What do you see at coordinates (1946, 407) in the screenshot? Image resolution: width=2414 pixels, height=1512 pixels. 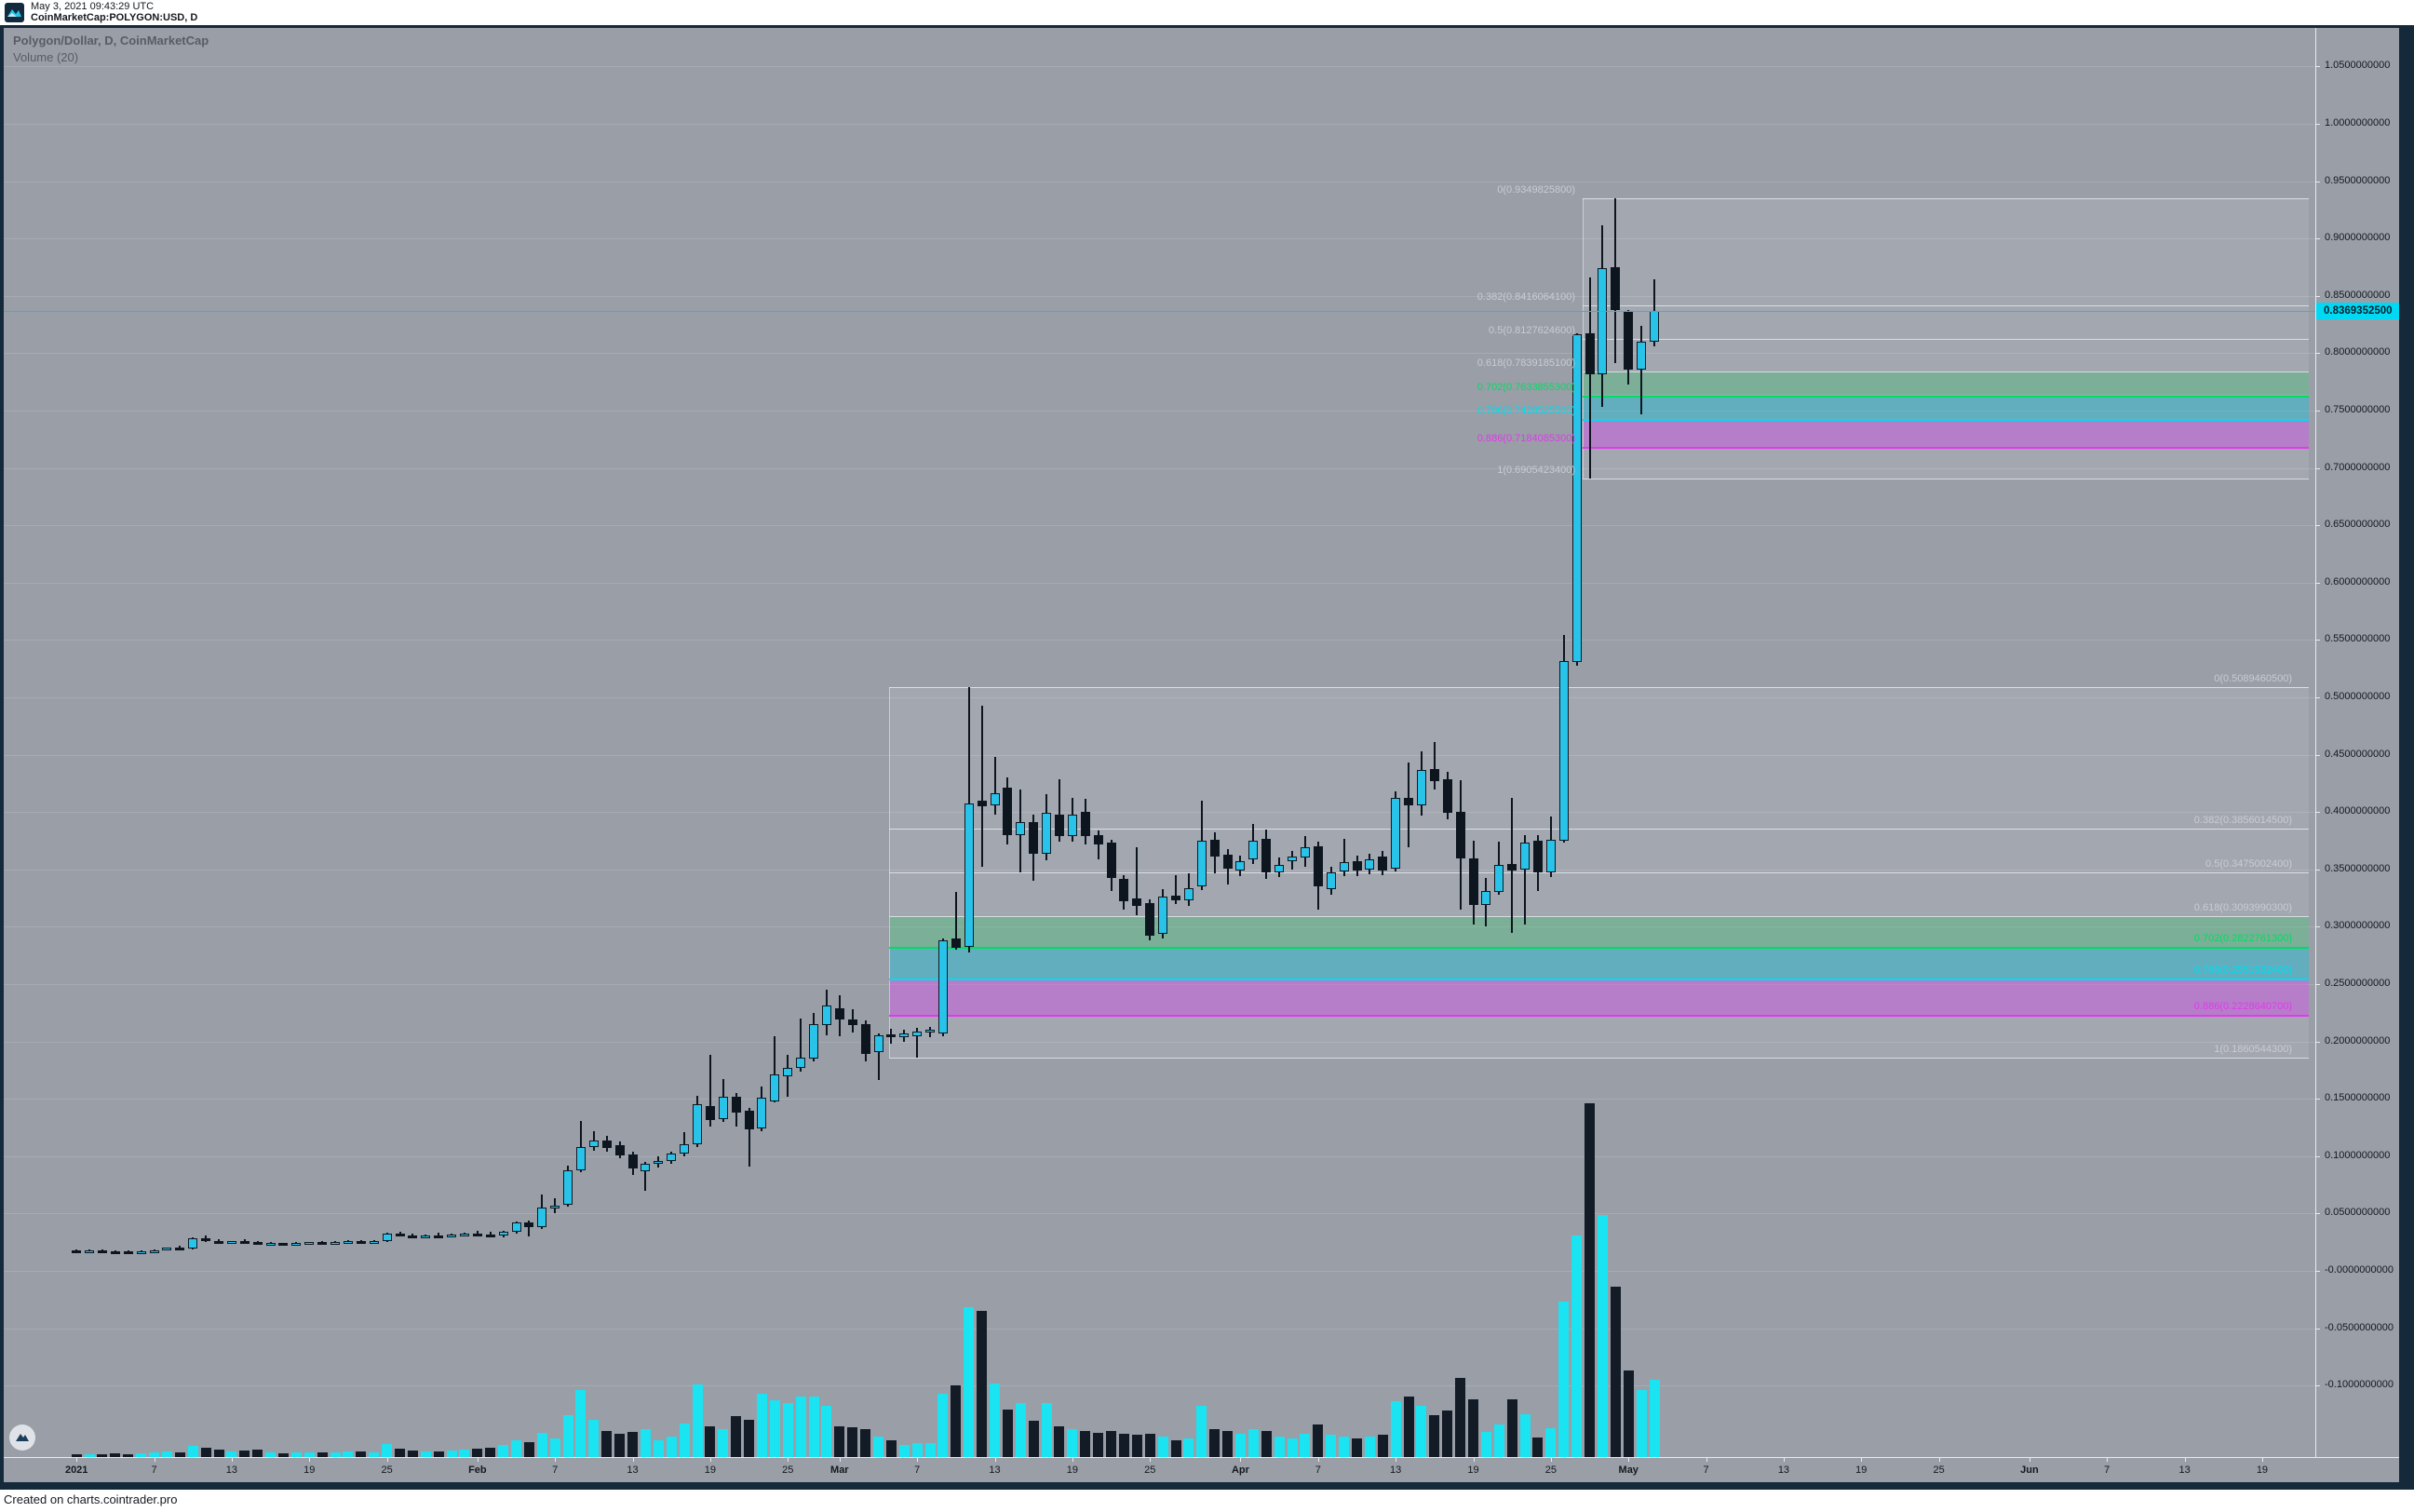 I see `fib-upper-band-teal` at bounding box center [1946, 407].